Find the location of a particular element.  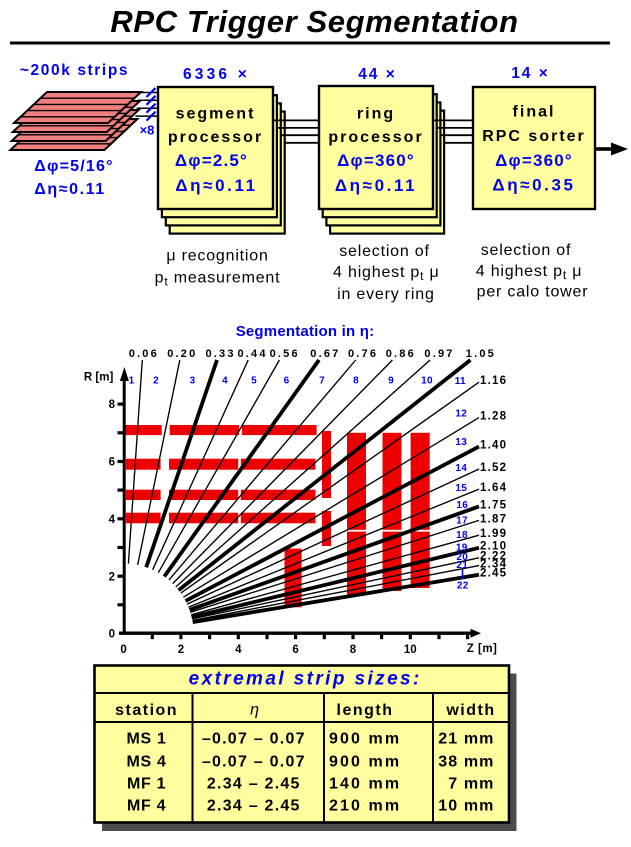

svg-text: 21 mm is located at coordinates (466, 739).